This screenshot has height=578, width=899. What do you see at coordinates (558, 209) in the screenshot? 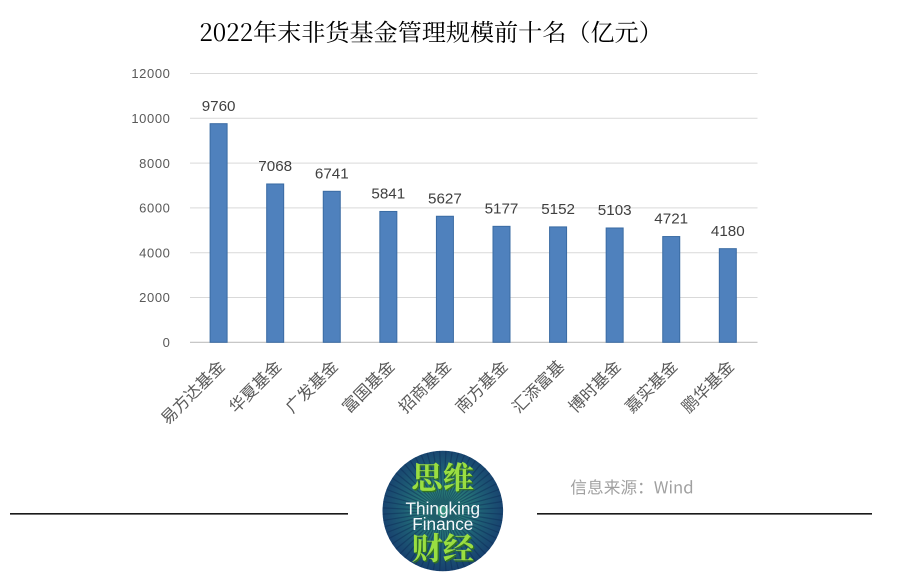
I see `svg-text: 5152` at bounding box center [558, 209].